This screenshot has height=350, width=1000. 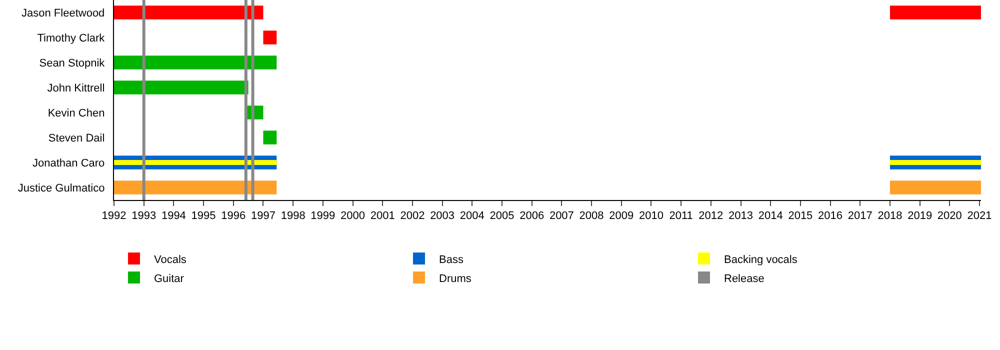 I want to click on legend-label: Guitar, so click(x=169, y=278).